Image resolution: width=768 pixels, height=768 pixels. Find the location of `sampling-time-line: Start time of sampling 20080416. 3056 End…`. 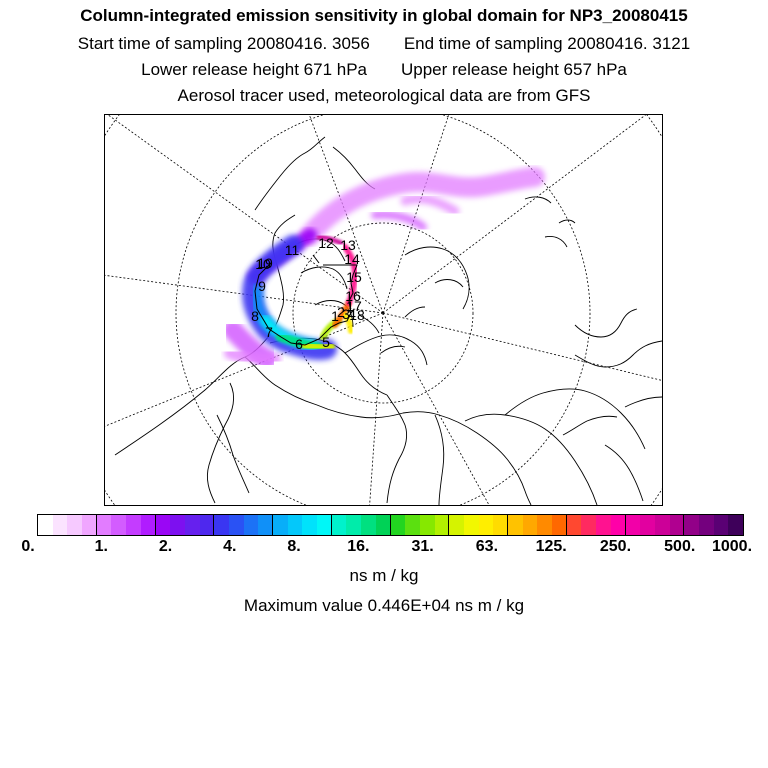

sampling-time-line: Start time of sampling 20080416. 3056 End… is located at coordinates (384, 44).